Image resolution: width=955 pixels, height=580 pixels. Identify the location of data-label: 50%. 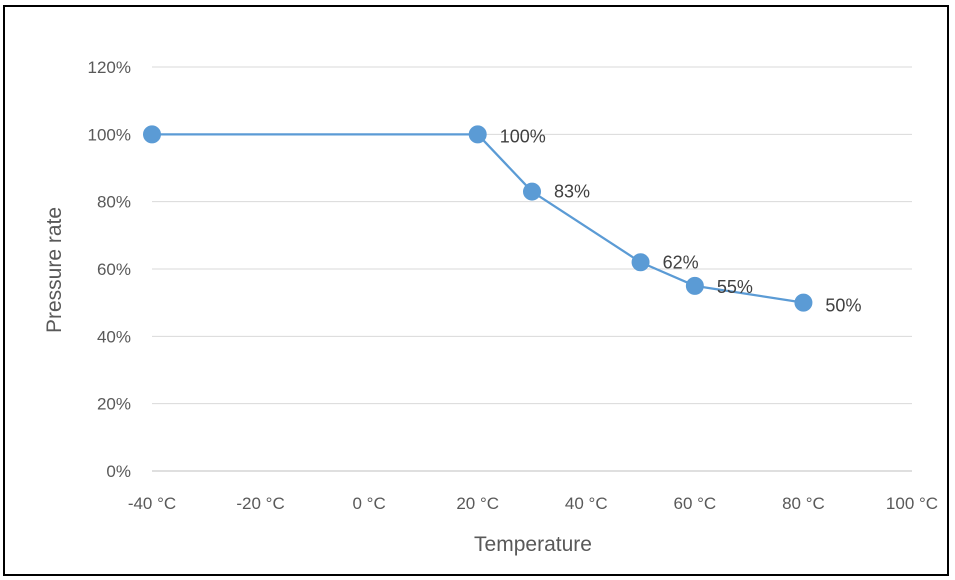
(843, 306).